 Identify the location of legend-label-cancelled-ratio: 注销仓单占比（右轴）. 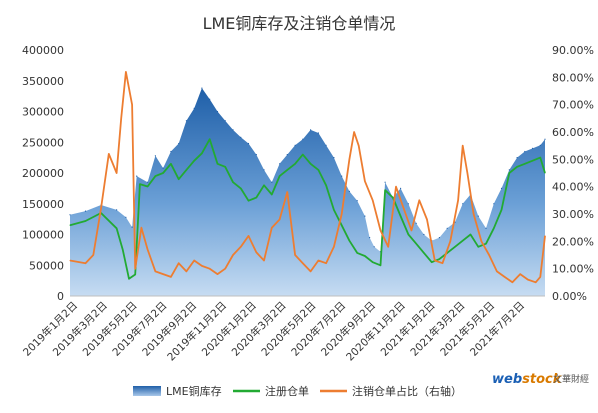
(407, 391).